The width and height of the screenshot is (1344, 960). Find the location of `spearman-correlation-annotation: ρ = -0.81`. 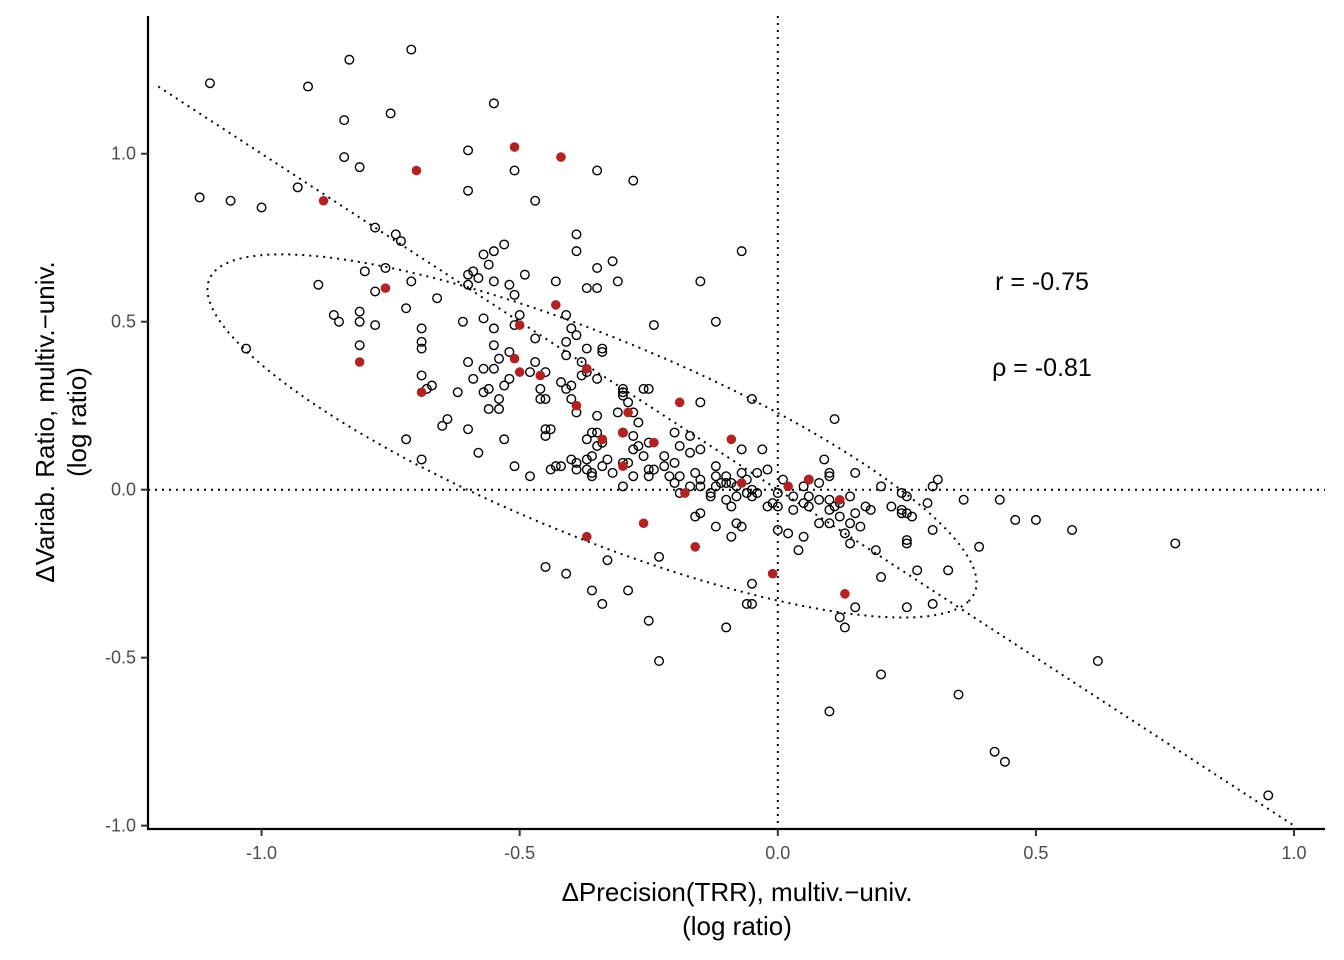

spearman-correlation-annotation: ρ = -0.81 is located at coordinates (1042, 368).